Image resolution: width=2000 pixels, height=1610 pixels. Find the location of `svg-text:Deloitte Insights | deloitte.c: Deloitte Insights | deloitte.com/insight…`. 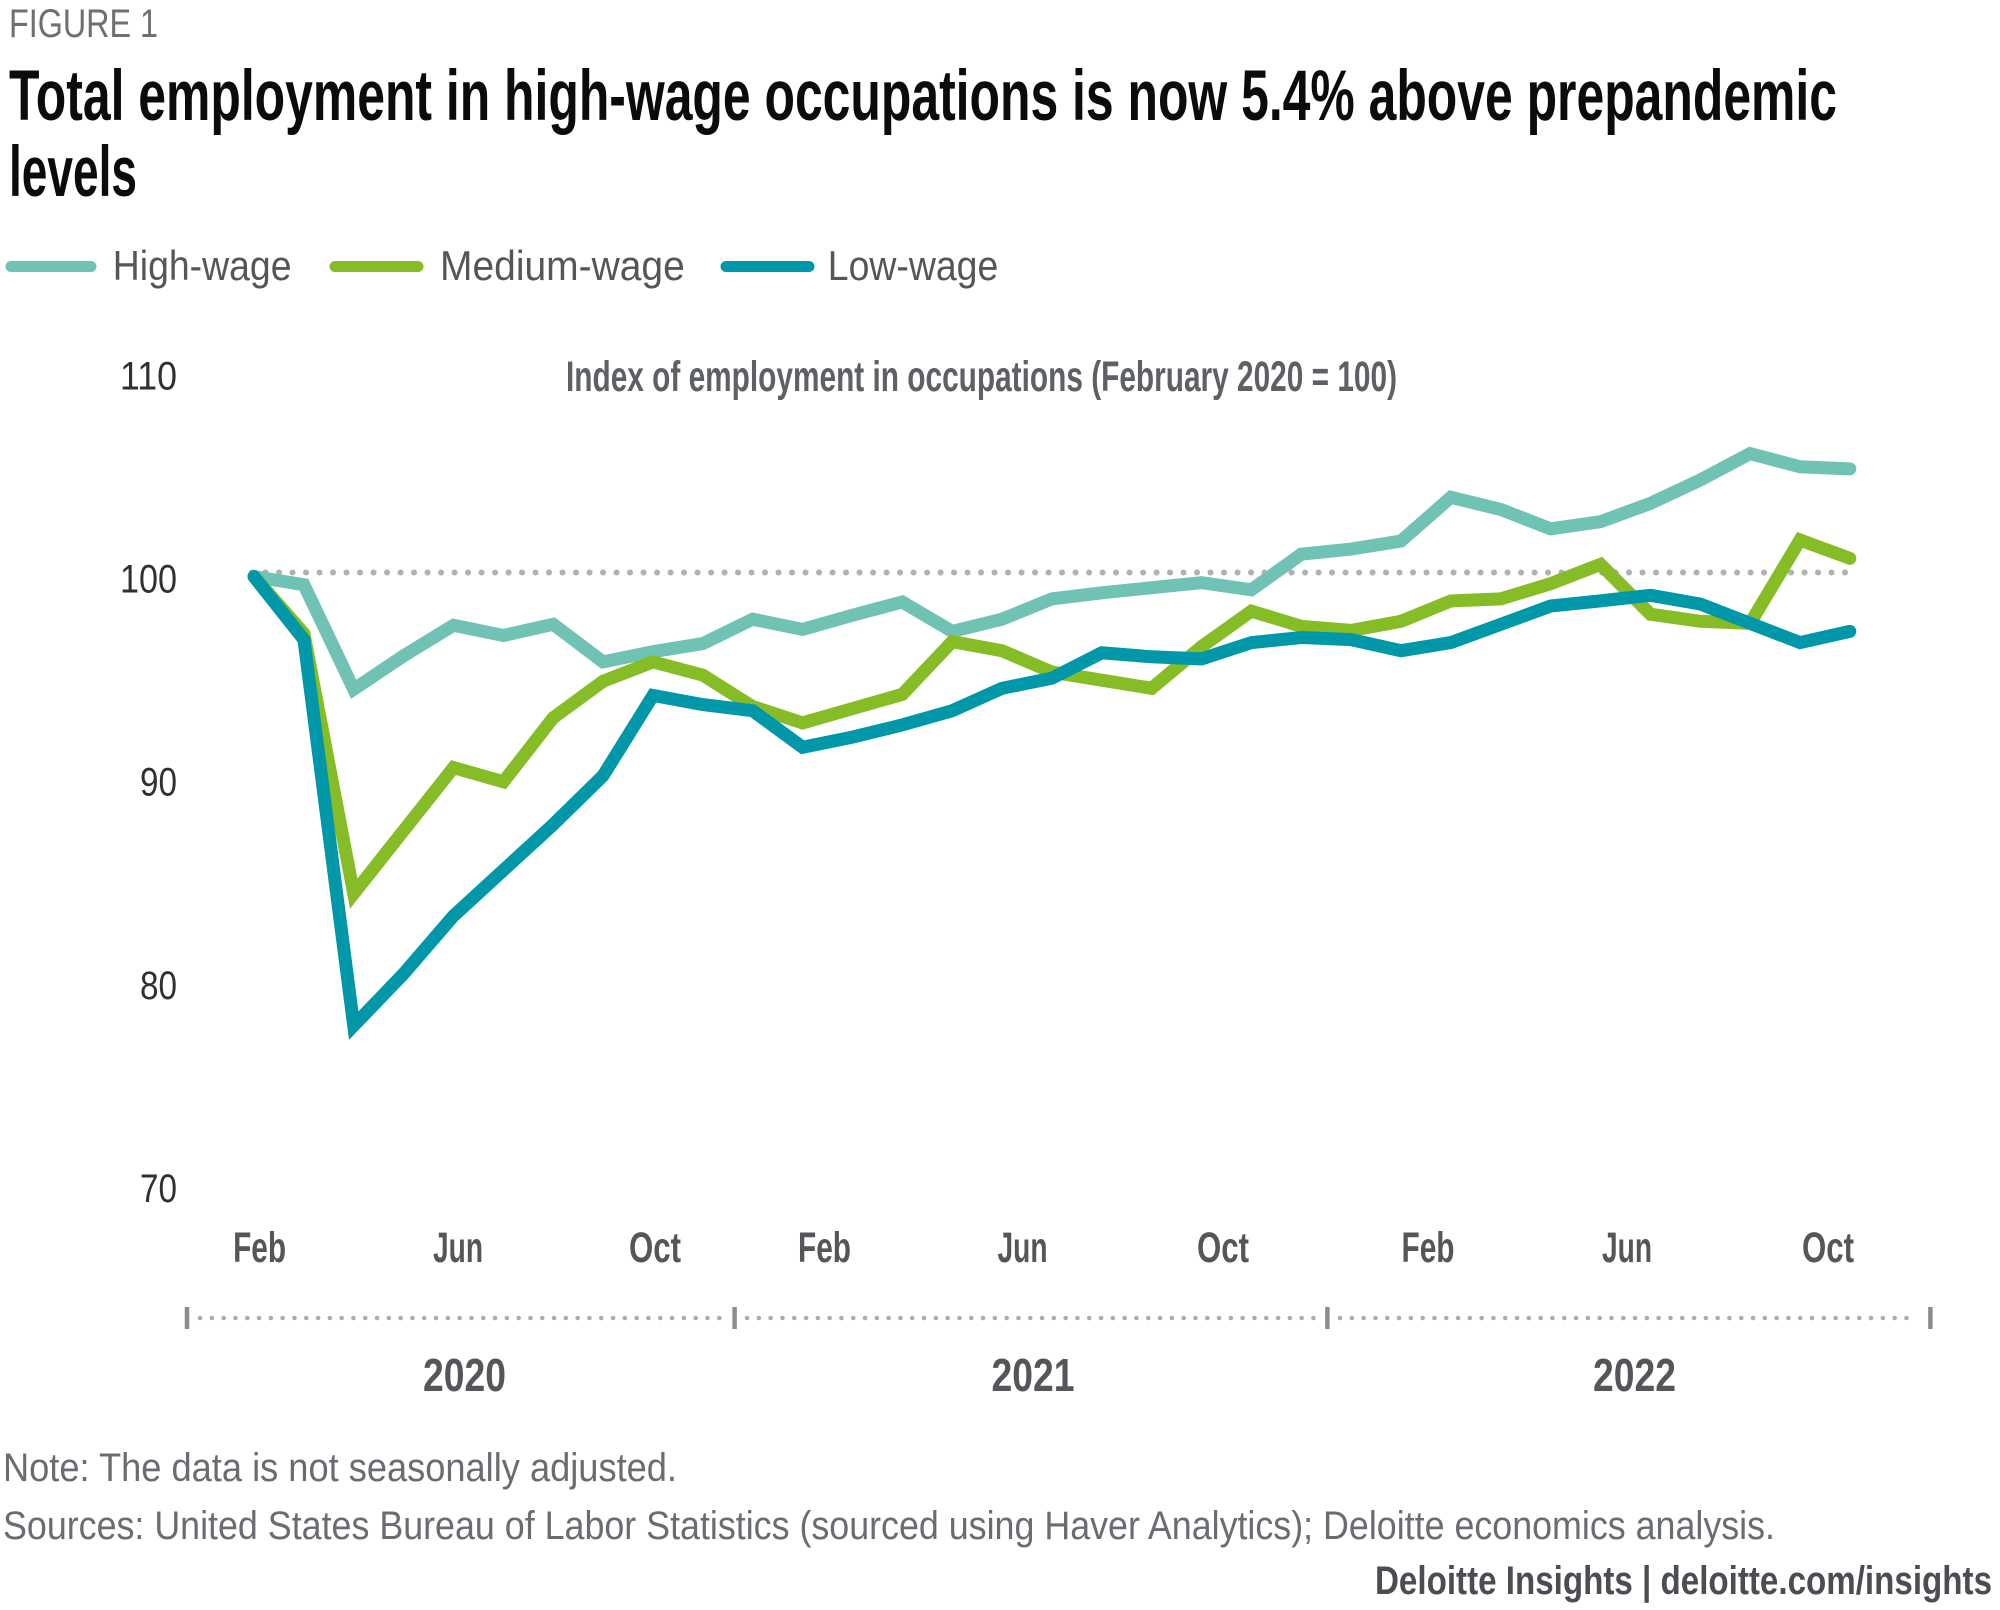

svg-text:Deloitte Insights | deloitte.c: Deloitte Insights | deloitte.com/insight… is located at coordinates (1683, 1581).